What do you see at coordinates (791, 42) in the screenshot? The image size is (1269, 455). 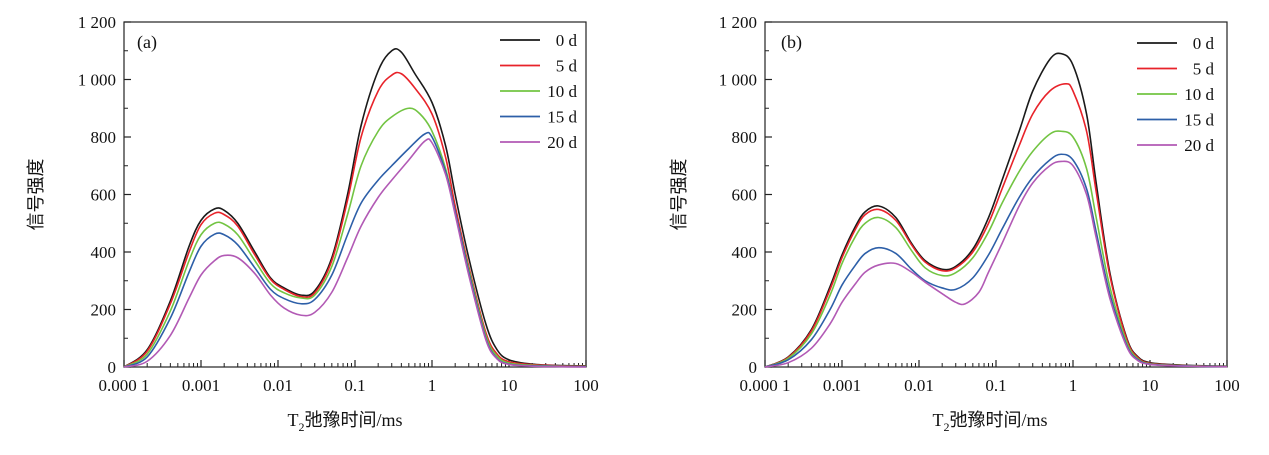 I see `panel-label: (b)` at bounding box center [791, 42].